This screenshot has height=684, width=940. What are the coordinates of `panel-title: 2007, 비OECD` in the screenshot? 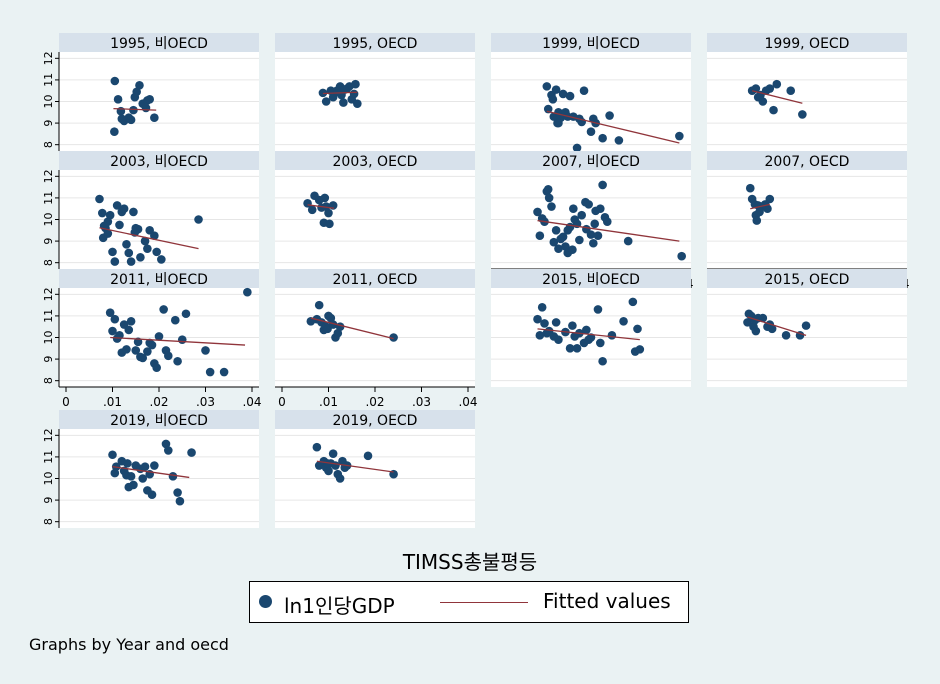 It's located at (591, 162).